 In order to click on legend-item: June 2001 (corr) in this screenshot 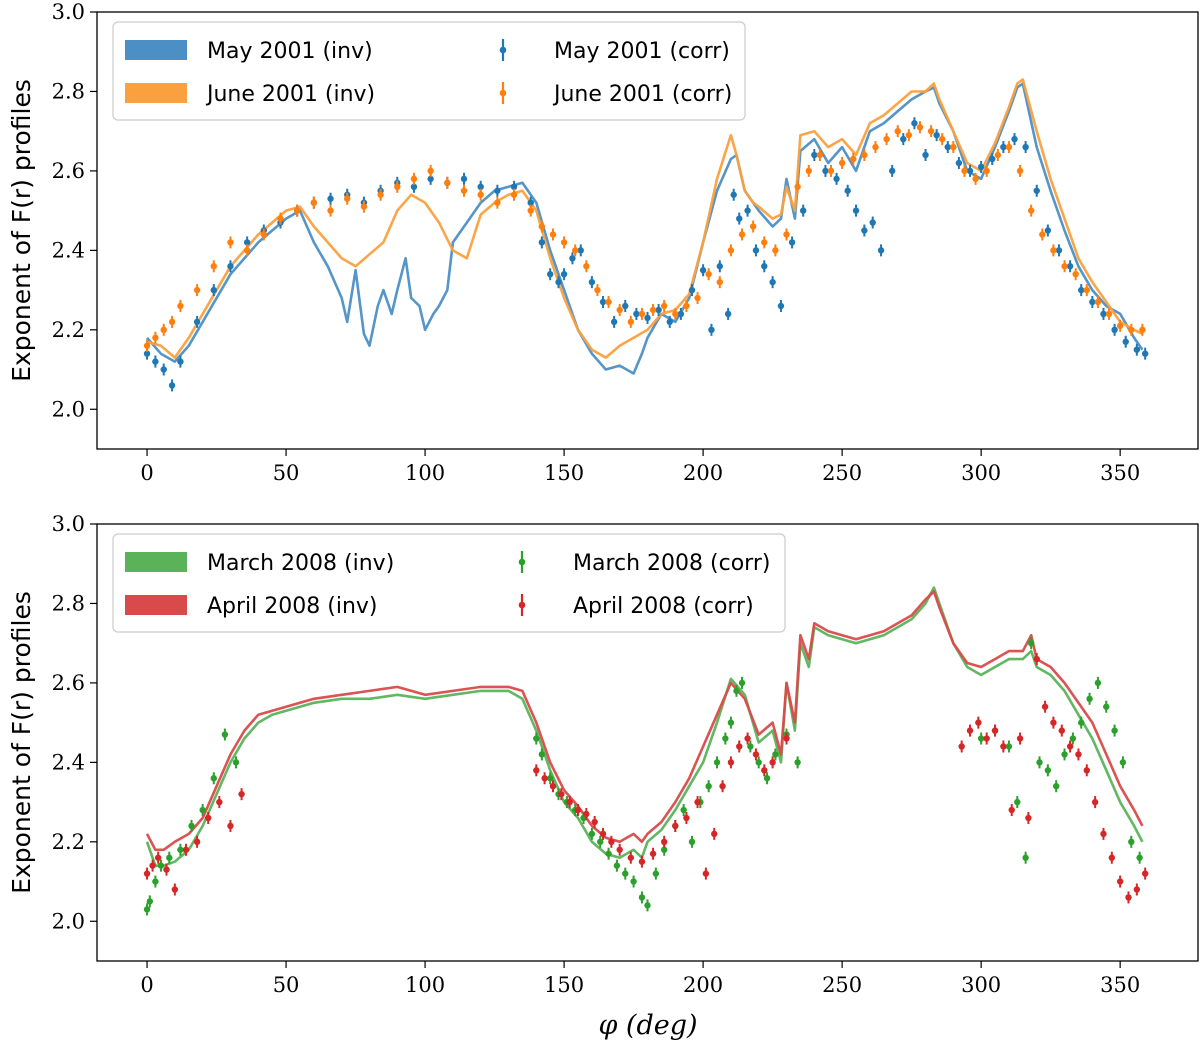, I will do `click(615, 94)`.